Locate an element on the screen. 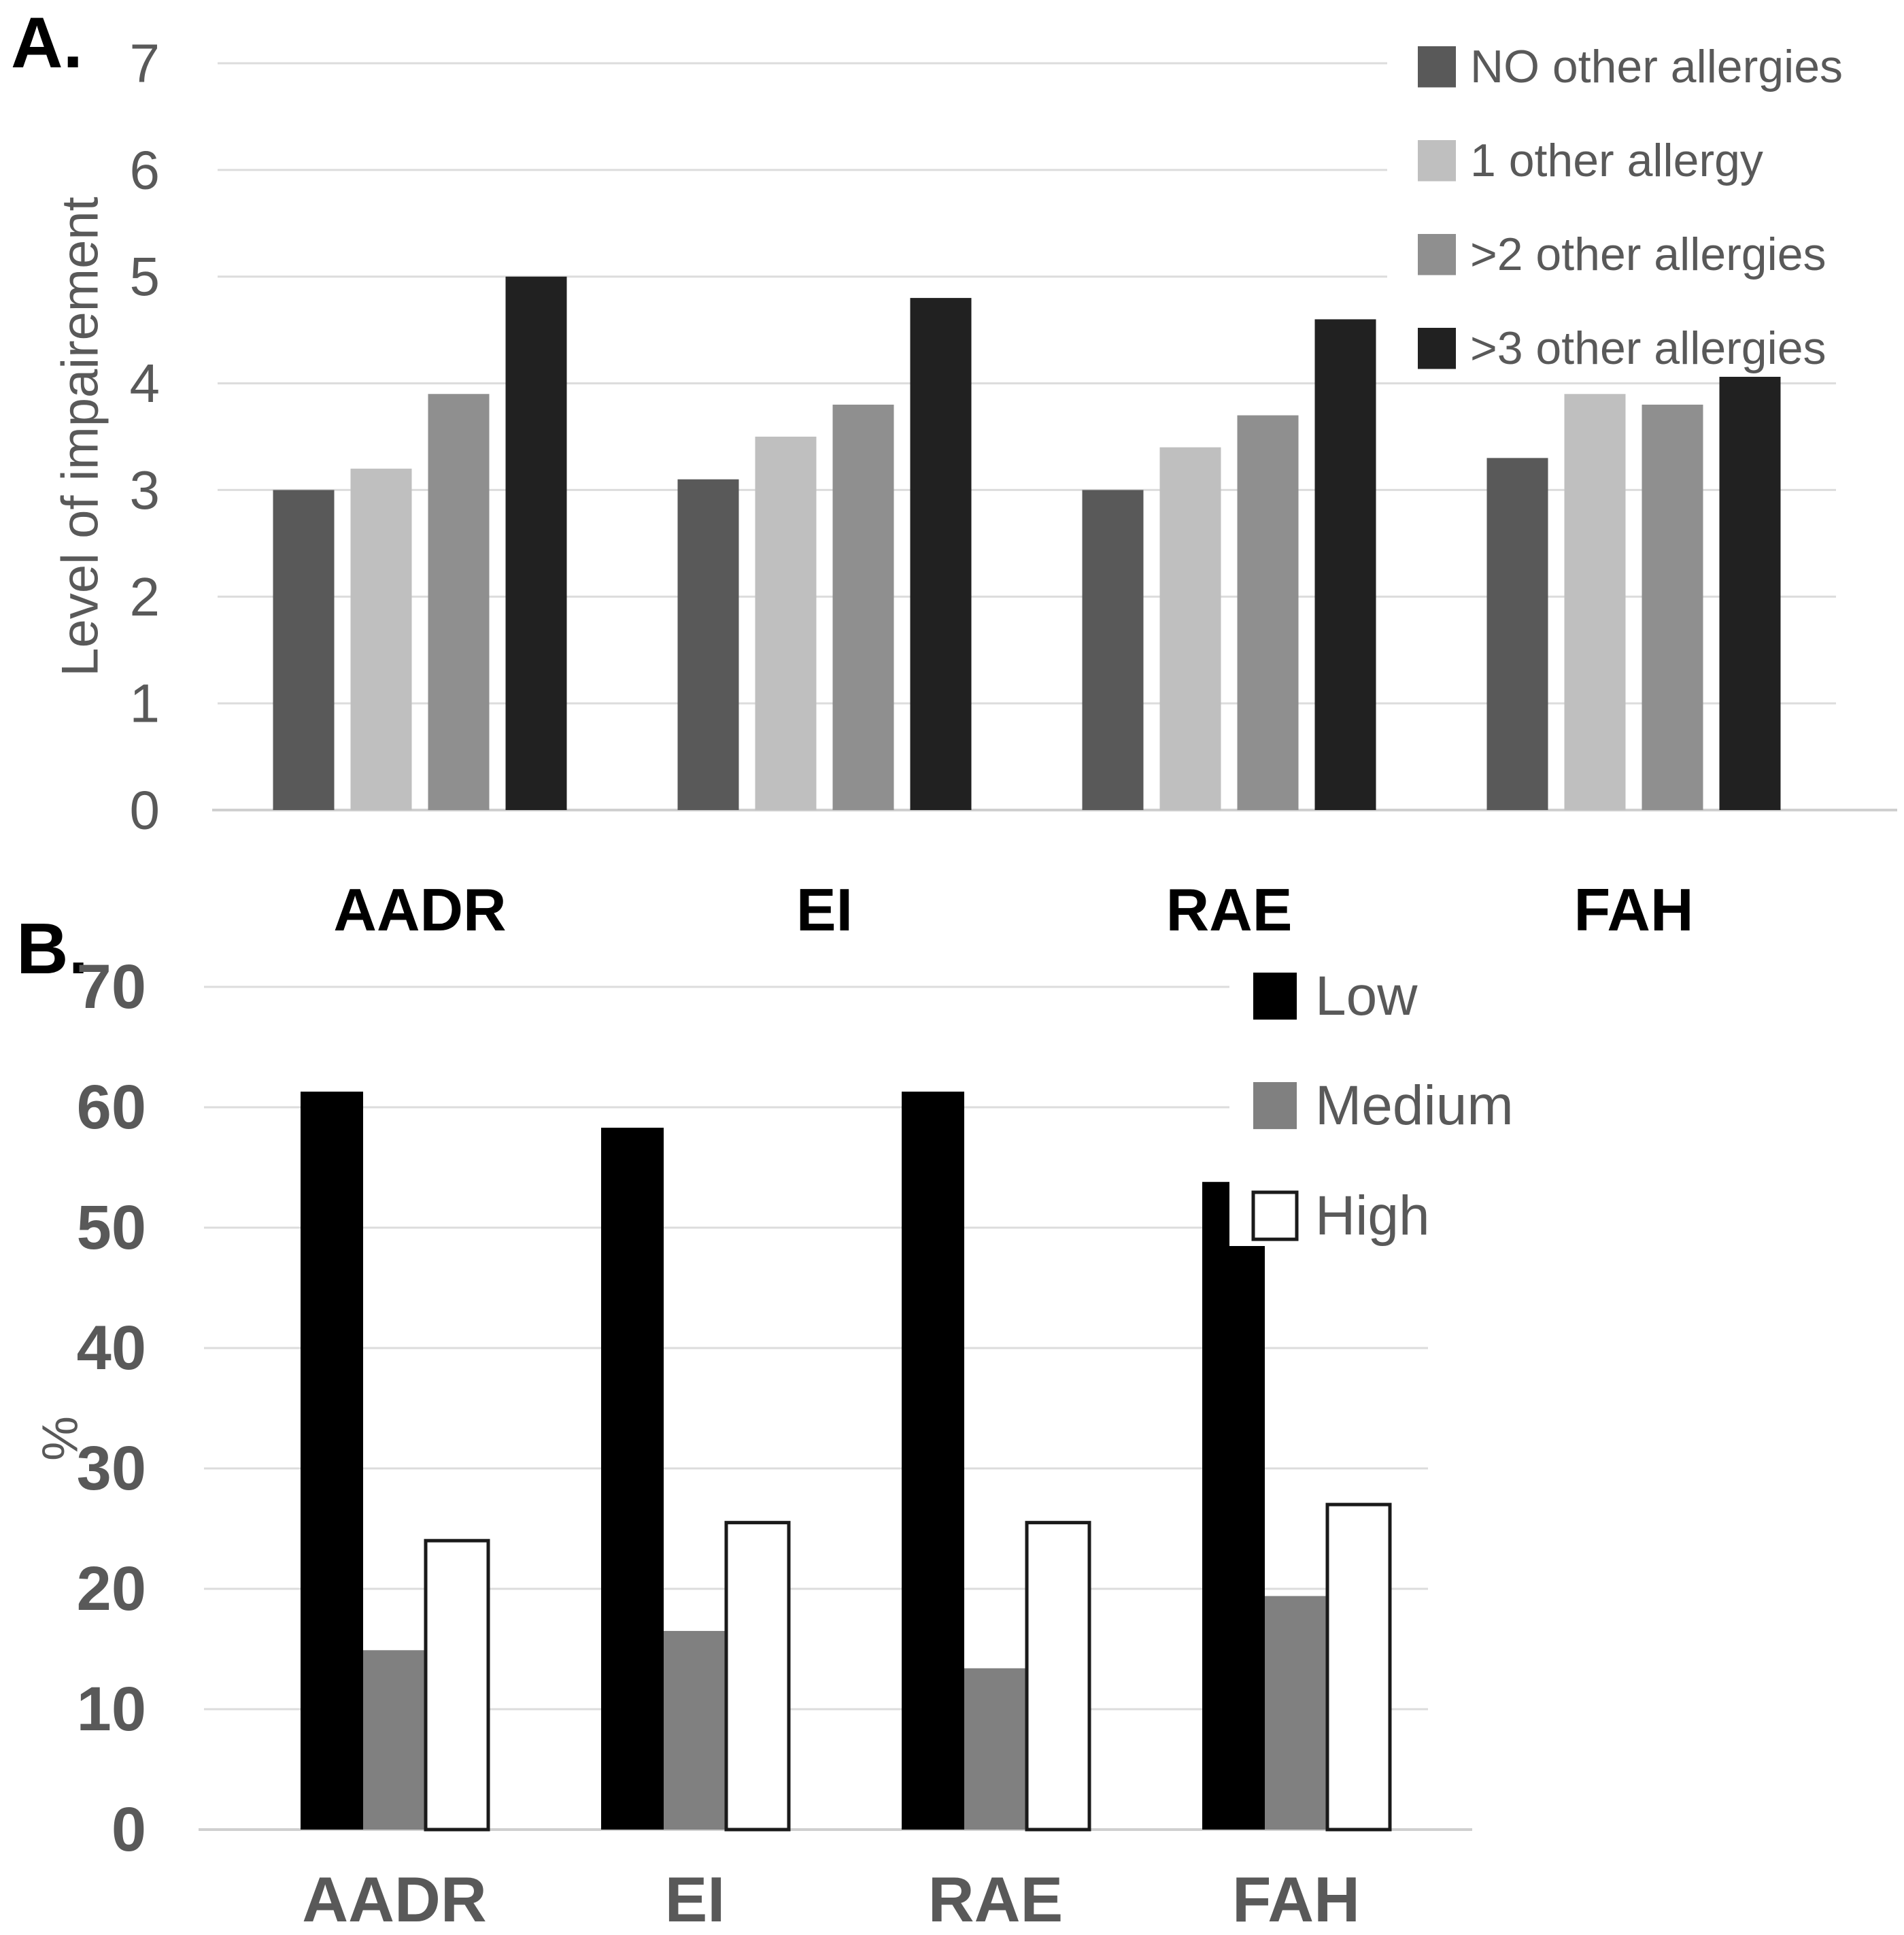 This screenshot has width=1904, height=1935. bar-high-ei is located at coordinates (758, 1676).